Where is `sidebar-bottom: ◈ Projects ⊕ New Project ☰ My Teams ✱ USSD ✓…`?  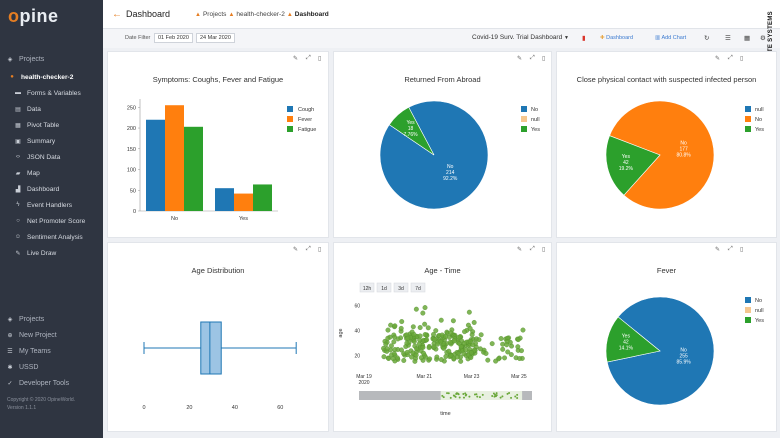
sidebar-bottom: ◈ Projects ⊕ New Project ☰ My Teams ✱ USSD ✓… is located at coordinates (51, 351).